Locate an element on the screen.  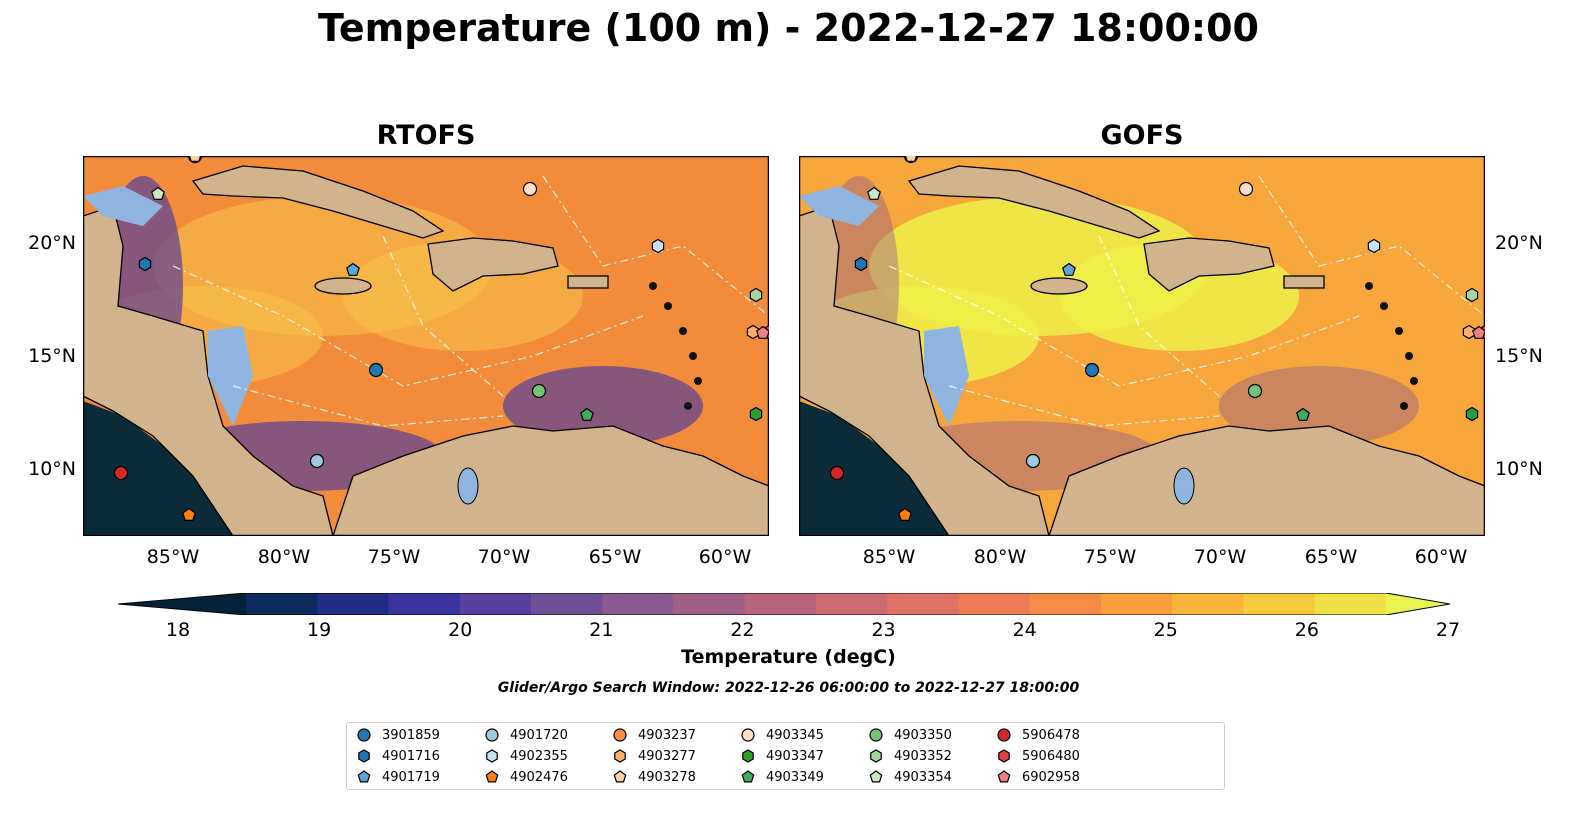
rtofs-lake-maracaibo is located at coordinates (468, 486).